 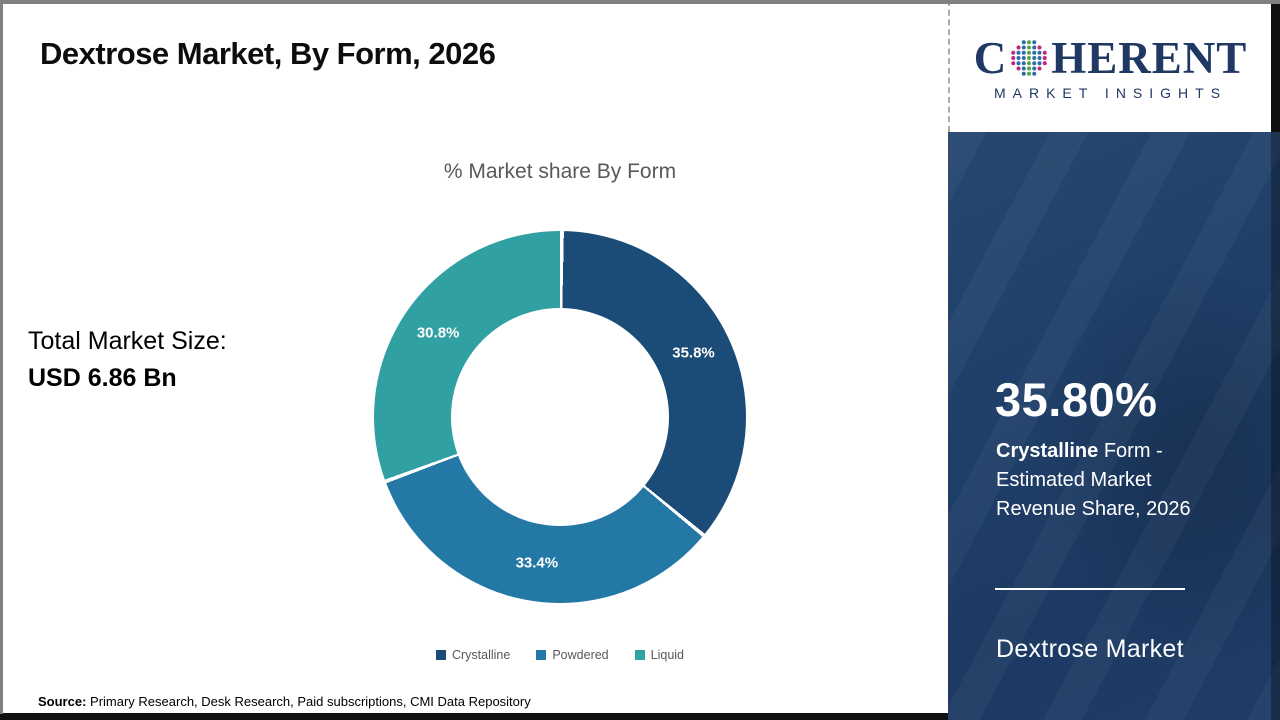 I want to click on sidebar-edge-shade, so click(x=1275, y=426).